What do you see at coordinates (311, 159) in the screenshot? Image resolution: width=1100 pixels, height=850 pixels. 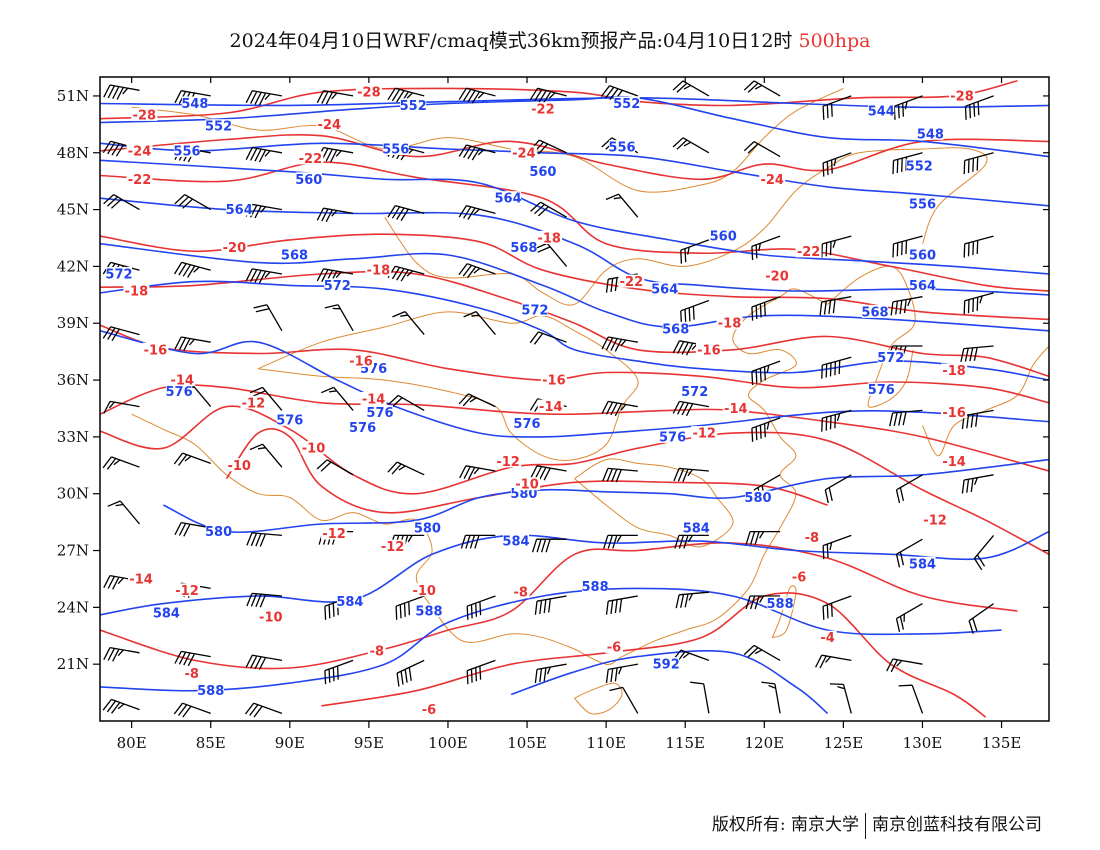 I see `contour-label: -22` at bounding box center [311, 159].